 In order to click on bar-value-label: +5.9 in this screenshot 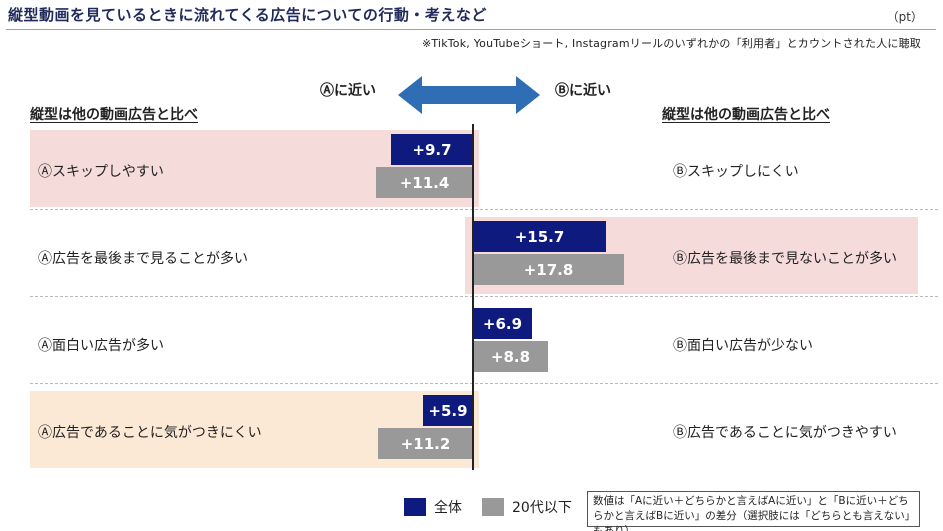, I will do `click(448, 410)`.